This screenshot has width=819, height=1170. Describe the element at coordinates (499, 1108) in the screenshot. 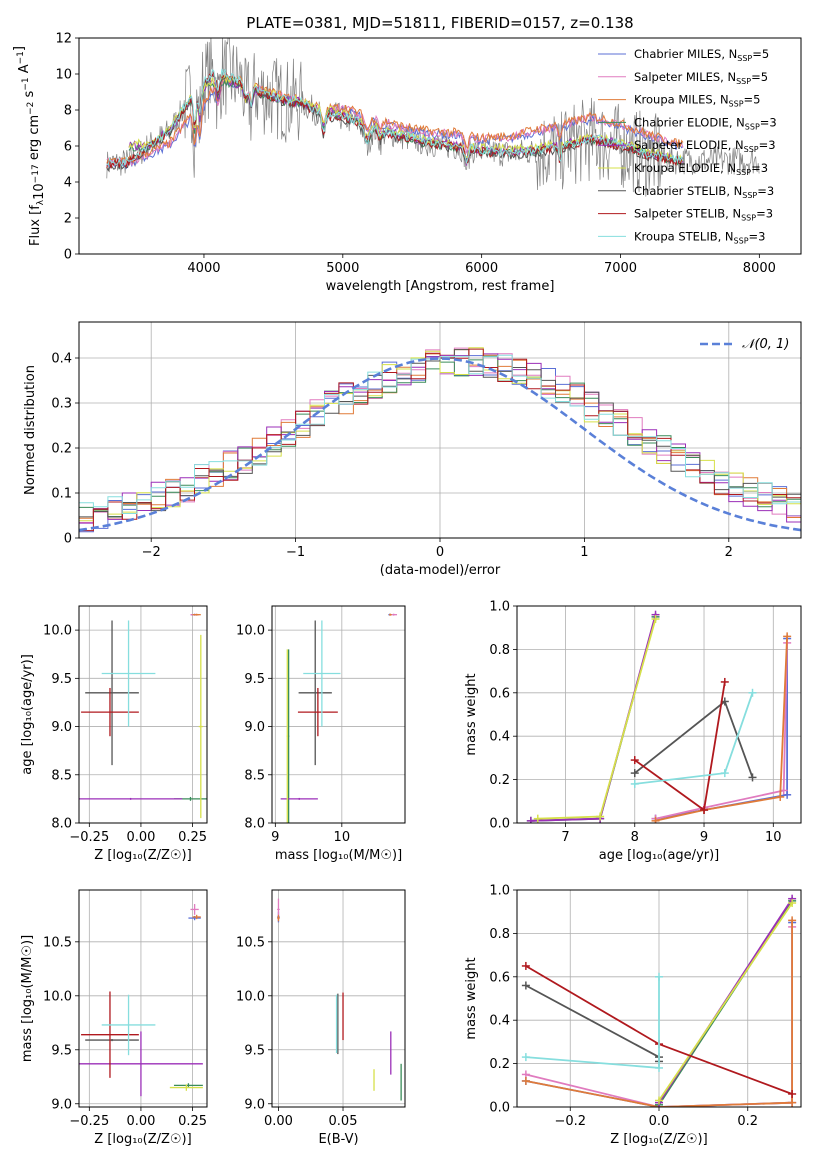

I see `y-tick-label: 0.0` at that location.